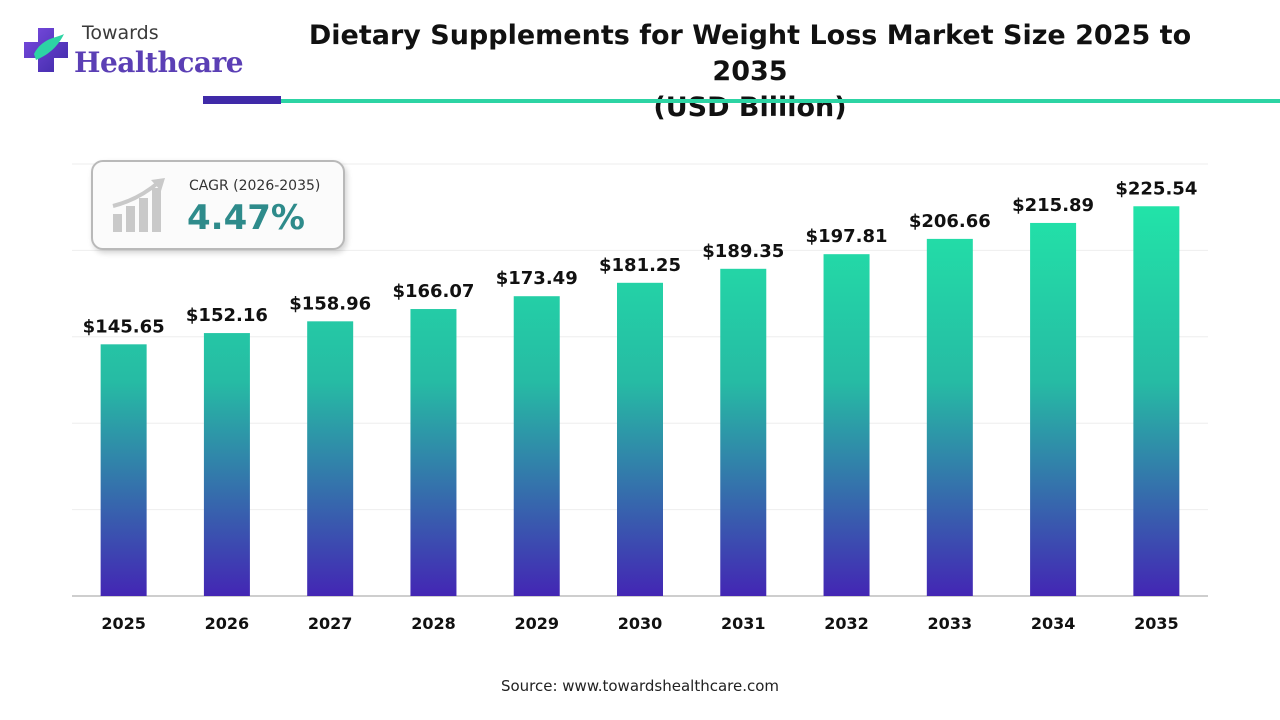  Describe the element at coordinates (1156, 188) in the screenshot. I see `data-label-2035: $225.54` at that location.